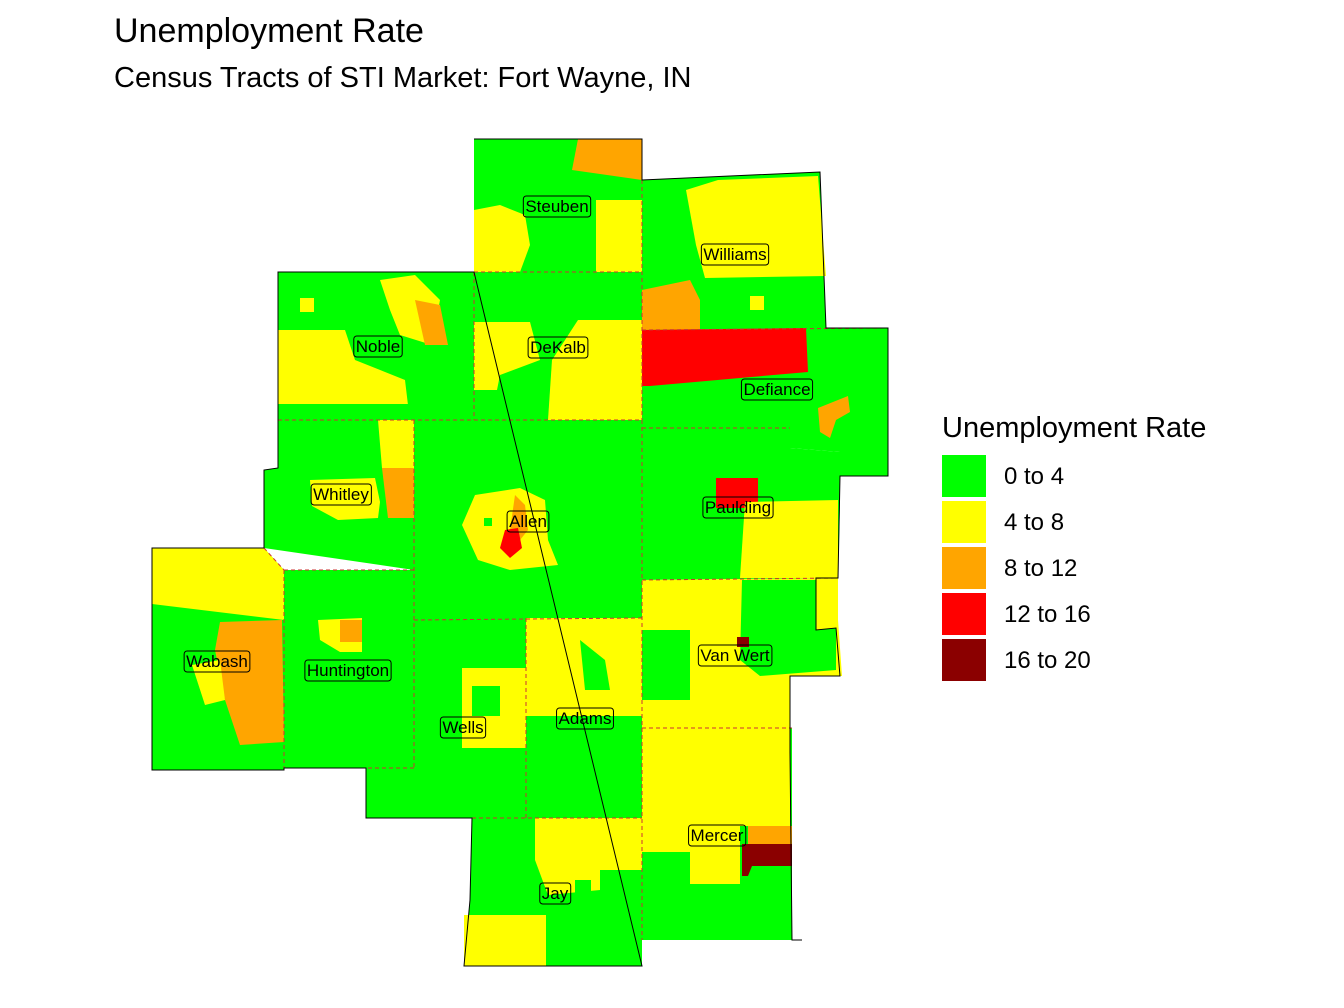  I want to click on county-label-text: Jay, so click(555, 893).